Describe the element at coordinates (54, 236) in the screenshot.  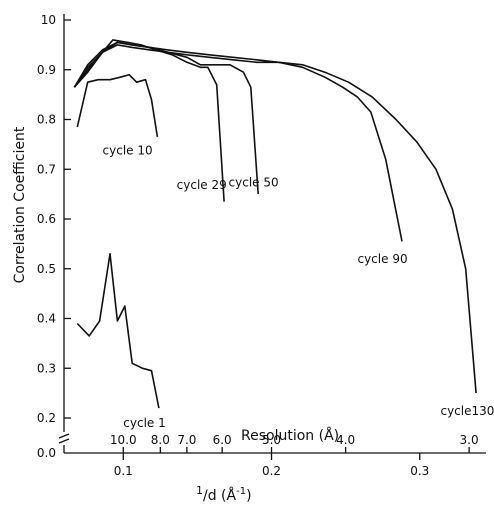
I see `y-ticks: 10 0.9 0.8 0.7 0.6 0.5 0.4 0.3 0.2 0.0` at that location.